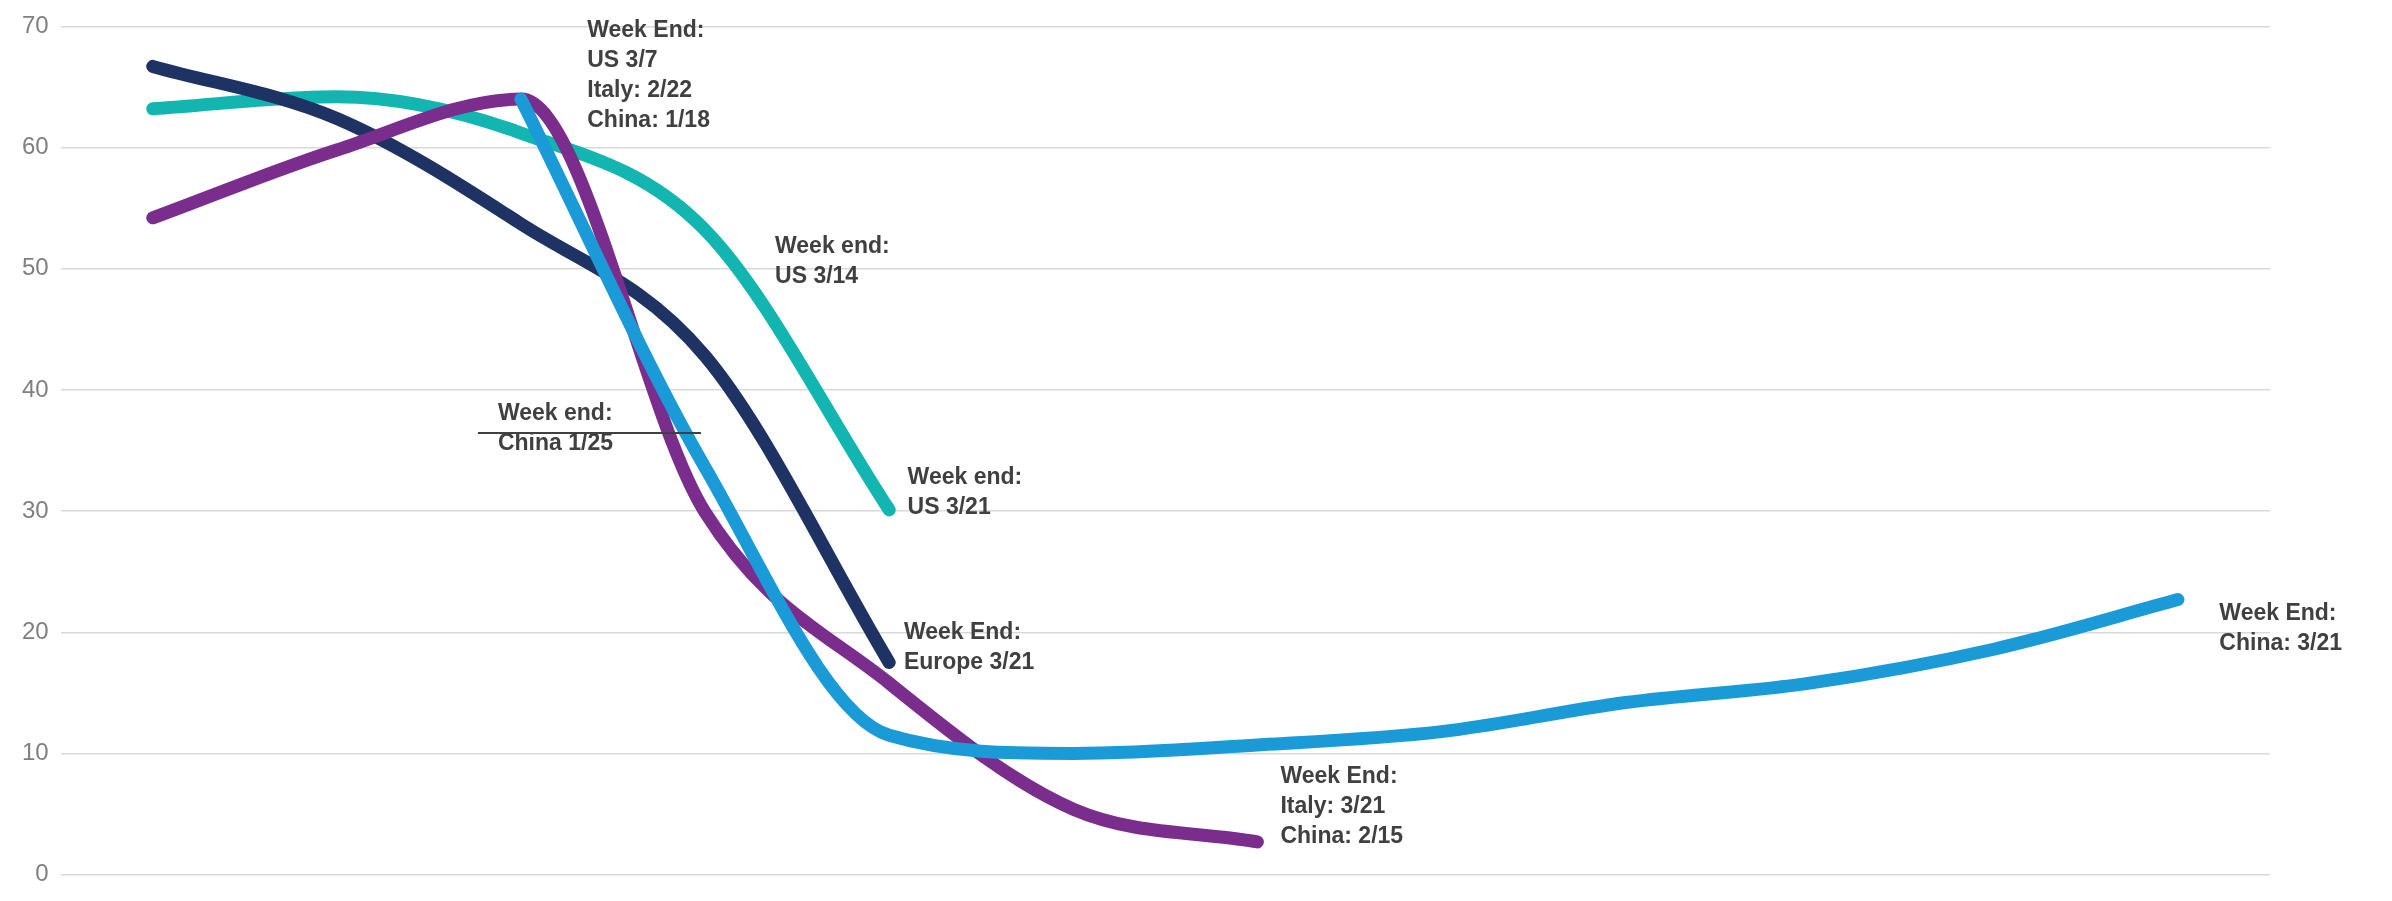  What do you see at coordinates (35, 388) in the screenshot?
I see `y-tick-label: 40` at bounding box center [35, 388].